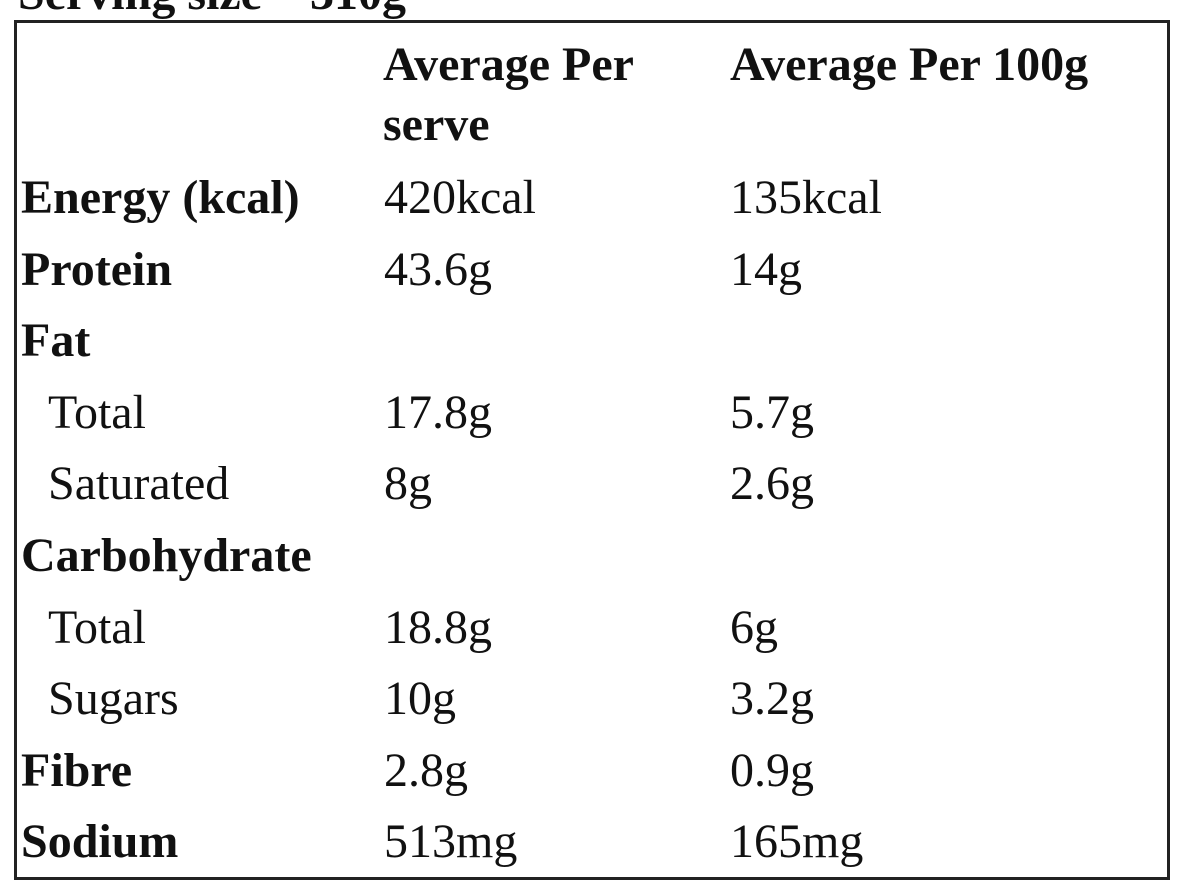  Describe the element at coordinates (772, 412) in the screenshot. I see `value: 5.7g` at that location.